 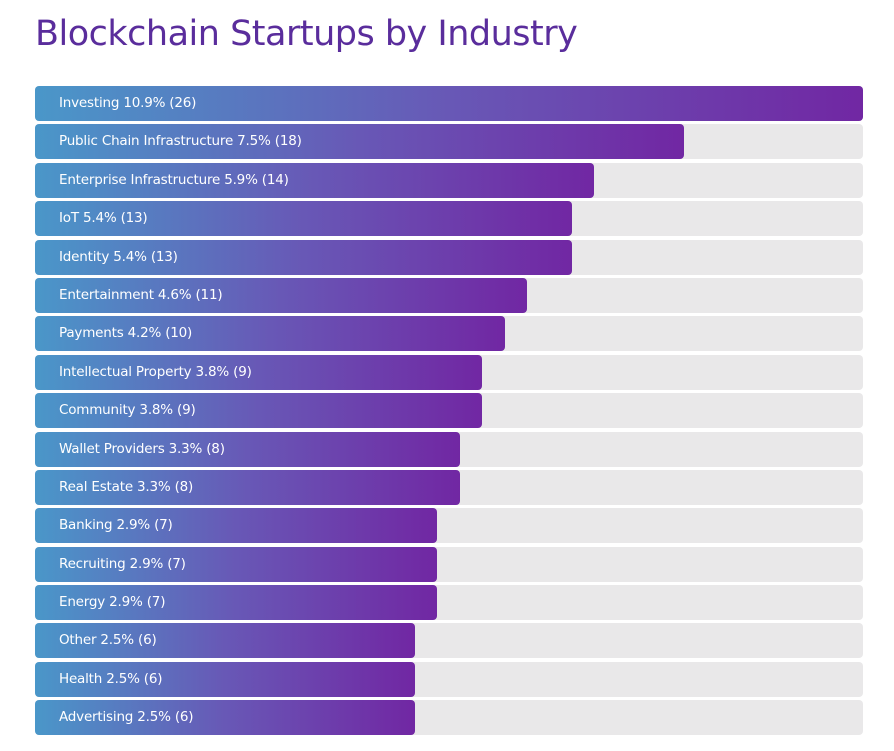 I want to click on bar-label: Investing 10.9% (26), so click(x=128, y=103).